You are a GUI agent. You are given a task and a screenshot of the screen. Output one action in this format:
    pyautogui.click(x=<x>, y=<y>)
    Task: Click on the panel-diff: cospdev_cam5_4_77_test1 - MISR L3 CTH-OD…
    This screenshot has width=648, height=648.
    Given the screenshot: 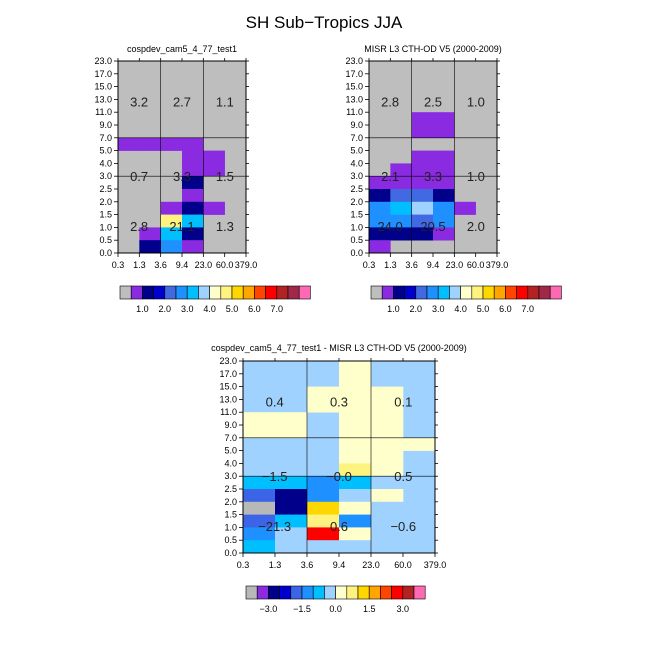 What is the action you would take?
    pyautogui.click(x=339, y=456)
    